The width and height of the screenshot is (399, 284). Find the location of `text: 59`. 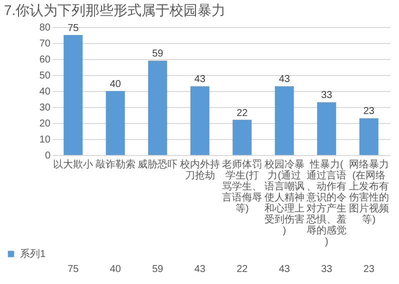

text: 59 is located at coordinates (158, 54).